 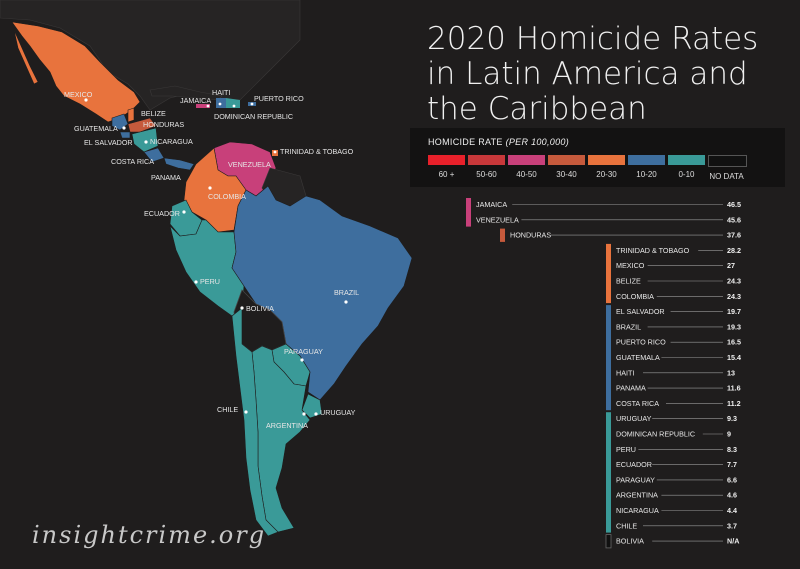 I want to click on chile-marker, so click(x=246, y=412).